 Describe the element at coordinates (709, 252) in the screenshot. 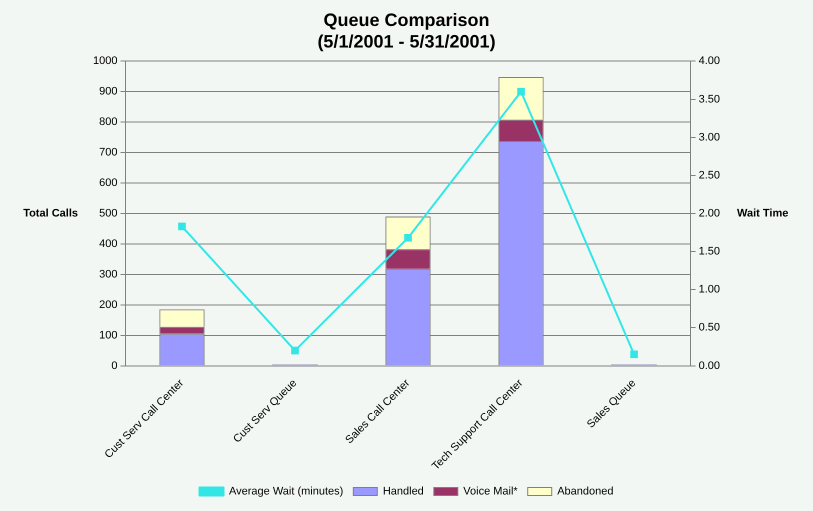

I see `y2-tick-label: 1.50` at that location.